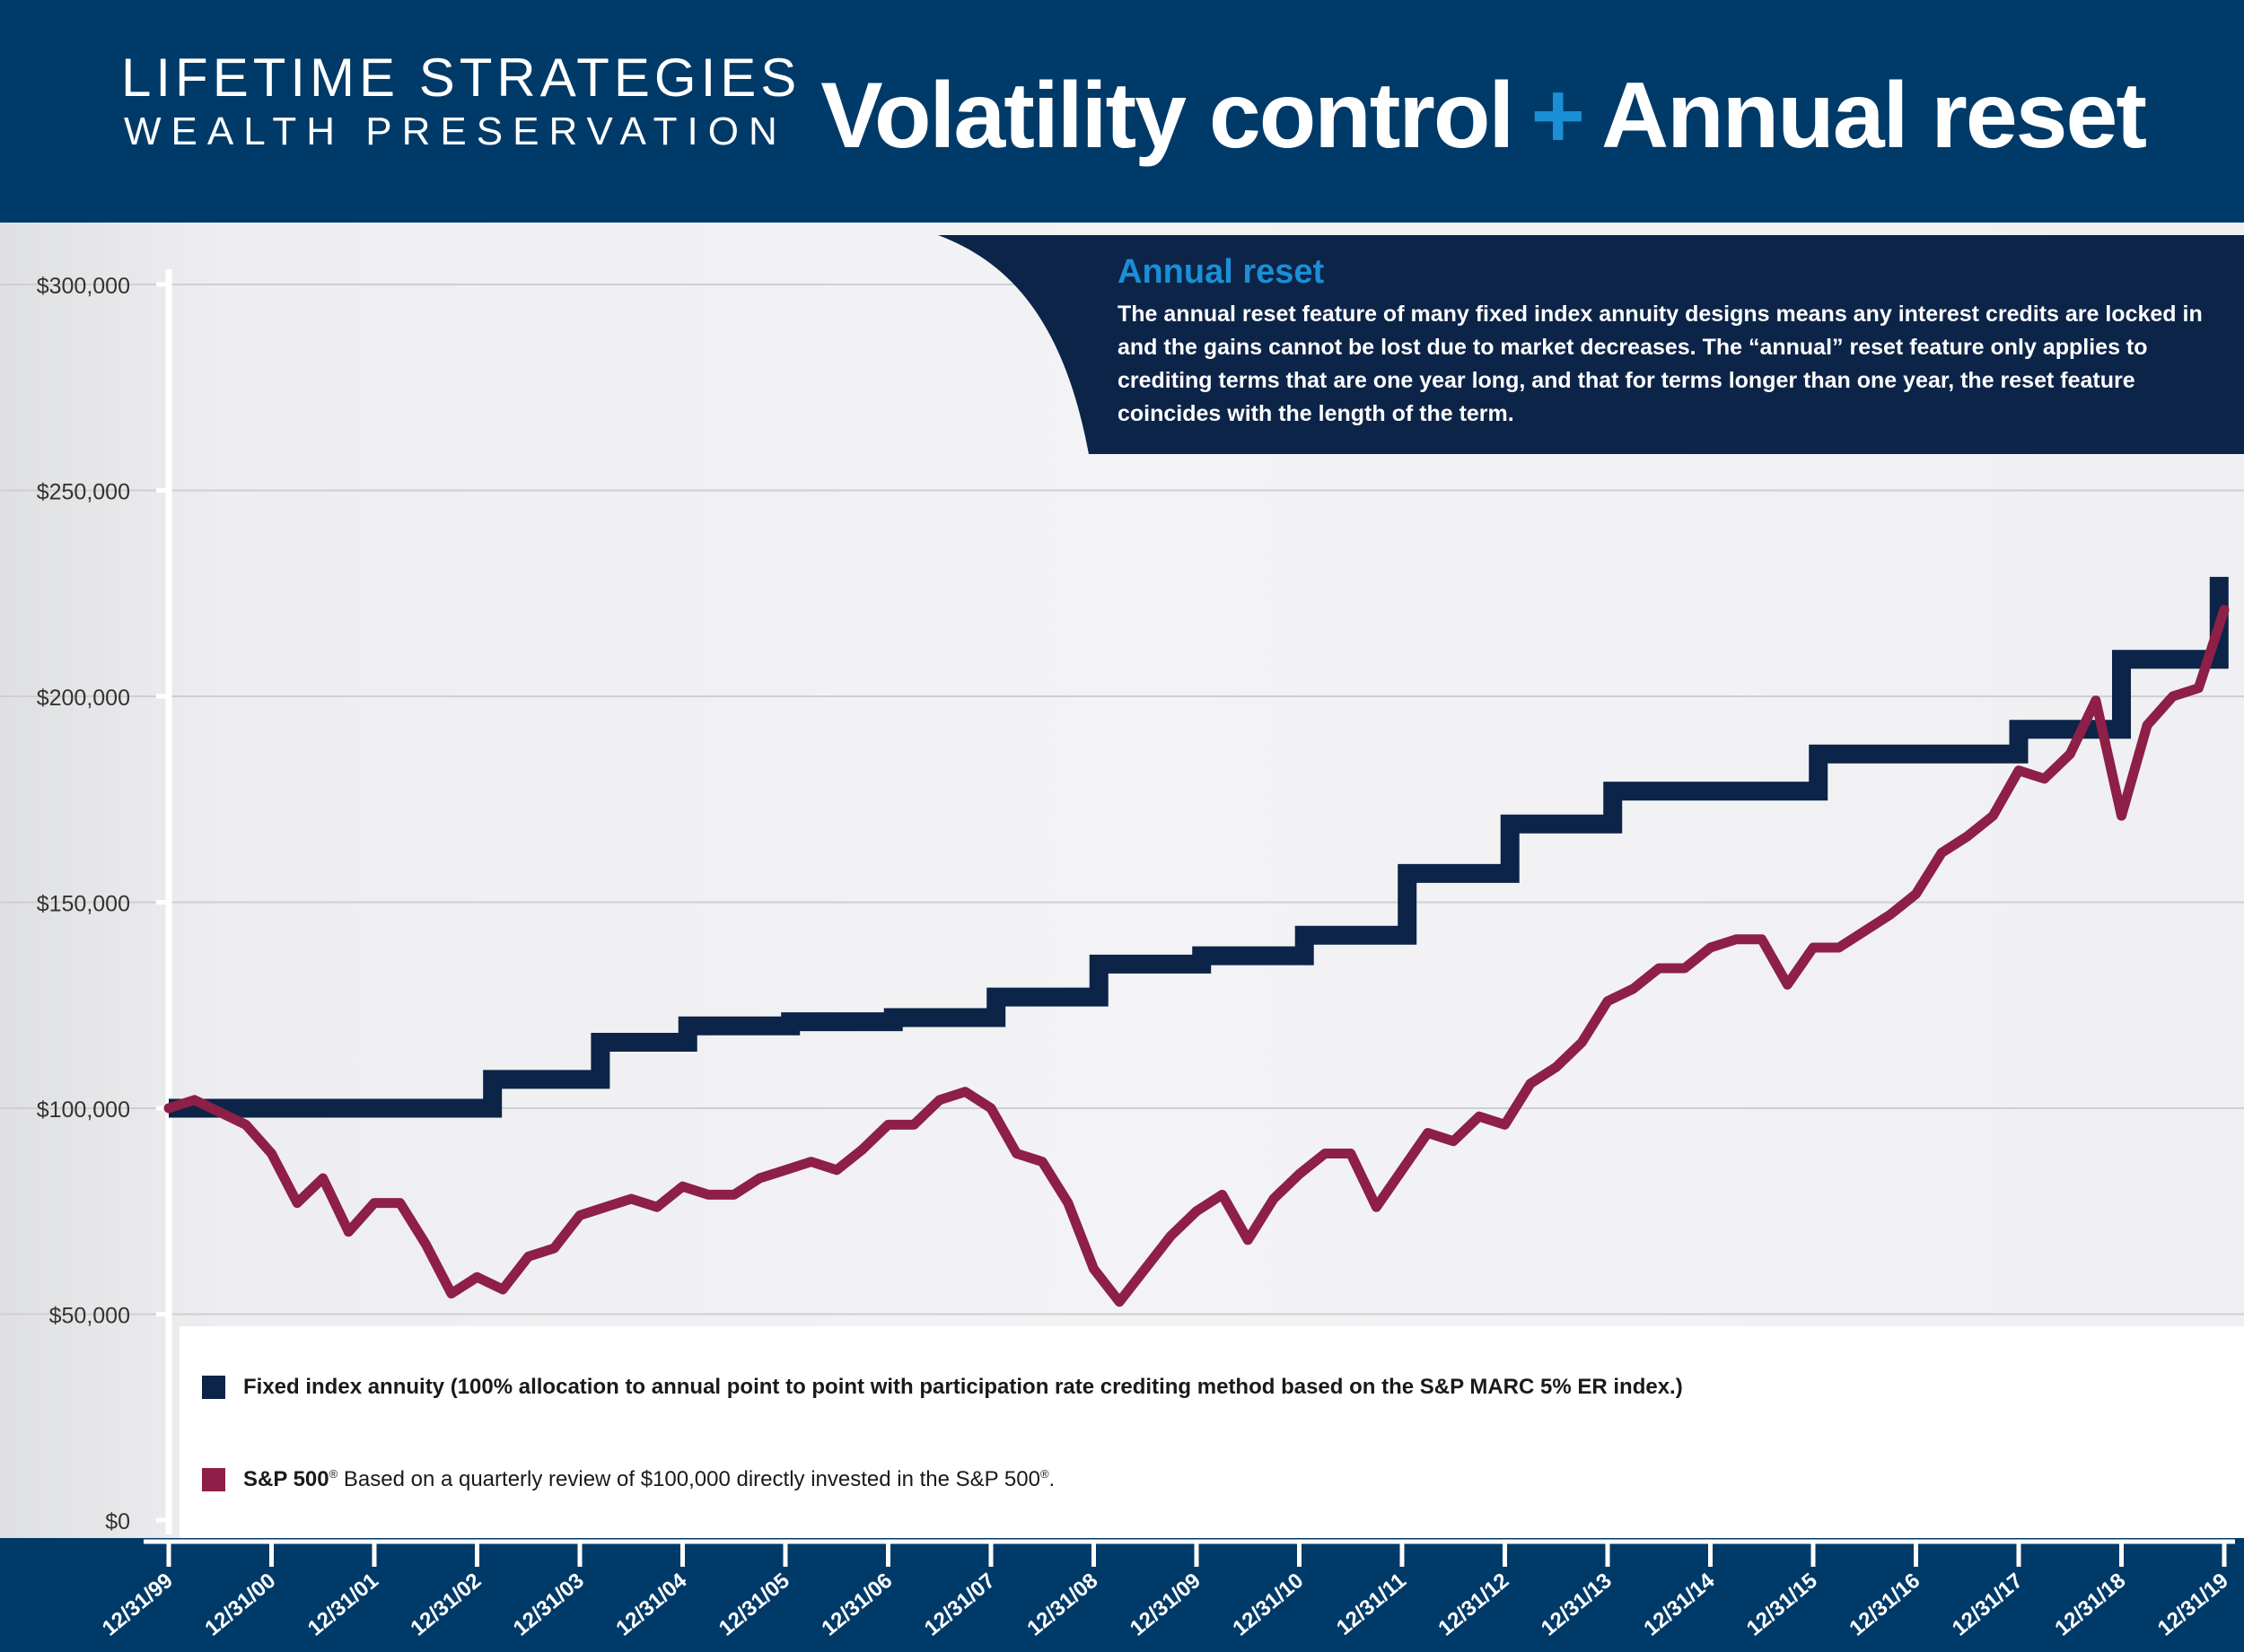 Image resolution: width=2244 pixels, height=1652 pixels. I want to click on title-plus-sign: +, so click(1557, 116).